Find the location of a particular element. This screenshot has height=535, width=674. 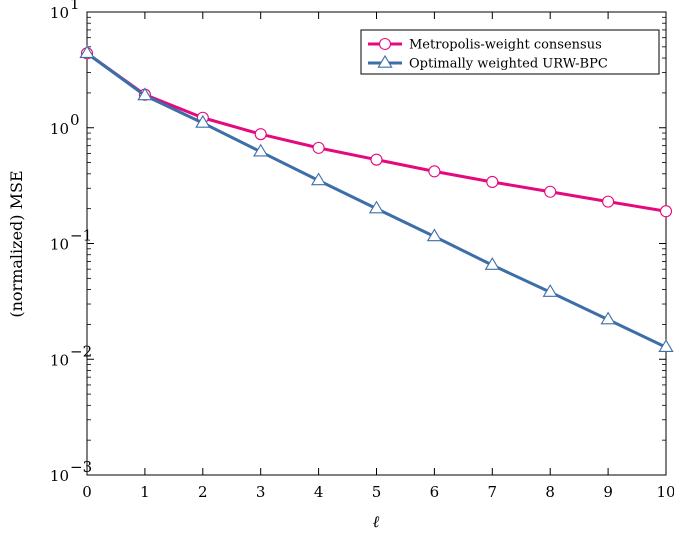

legend-box is located at coordinates (510, 52).